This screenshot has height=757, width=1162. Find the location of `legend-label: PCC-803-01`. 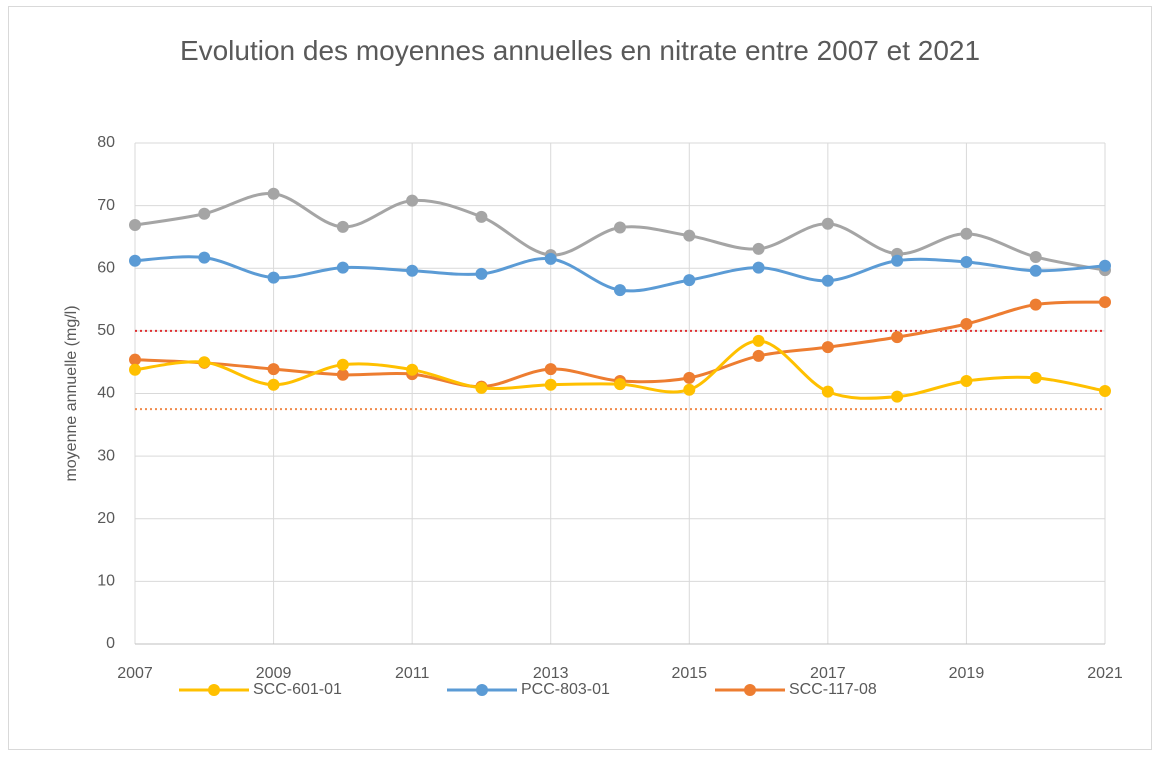

legend-label: PCC-803-01 is located at coordinates (565, 689).